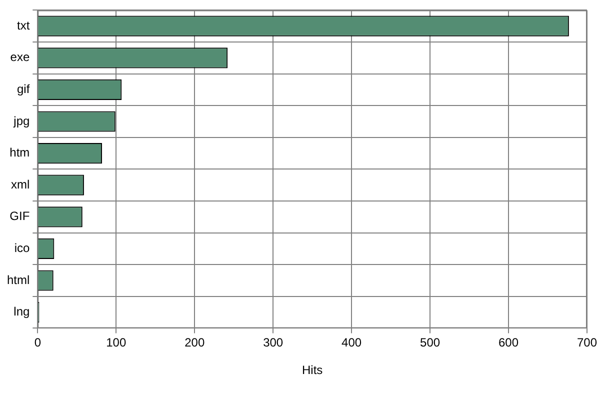 The height and width of the screenshot is (394, 600). I want to click on y-tick-label: lng, so click(22, 311).